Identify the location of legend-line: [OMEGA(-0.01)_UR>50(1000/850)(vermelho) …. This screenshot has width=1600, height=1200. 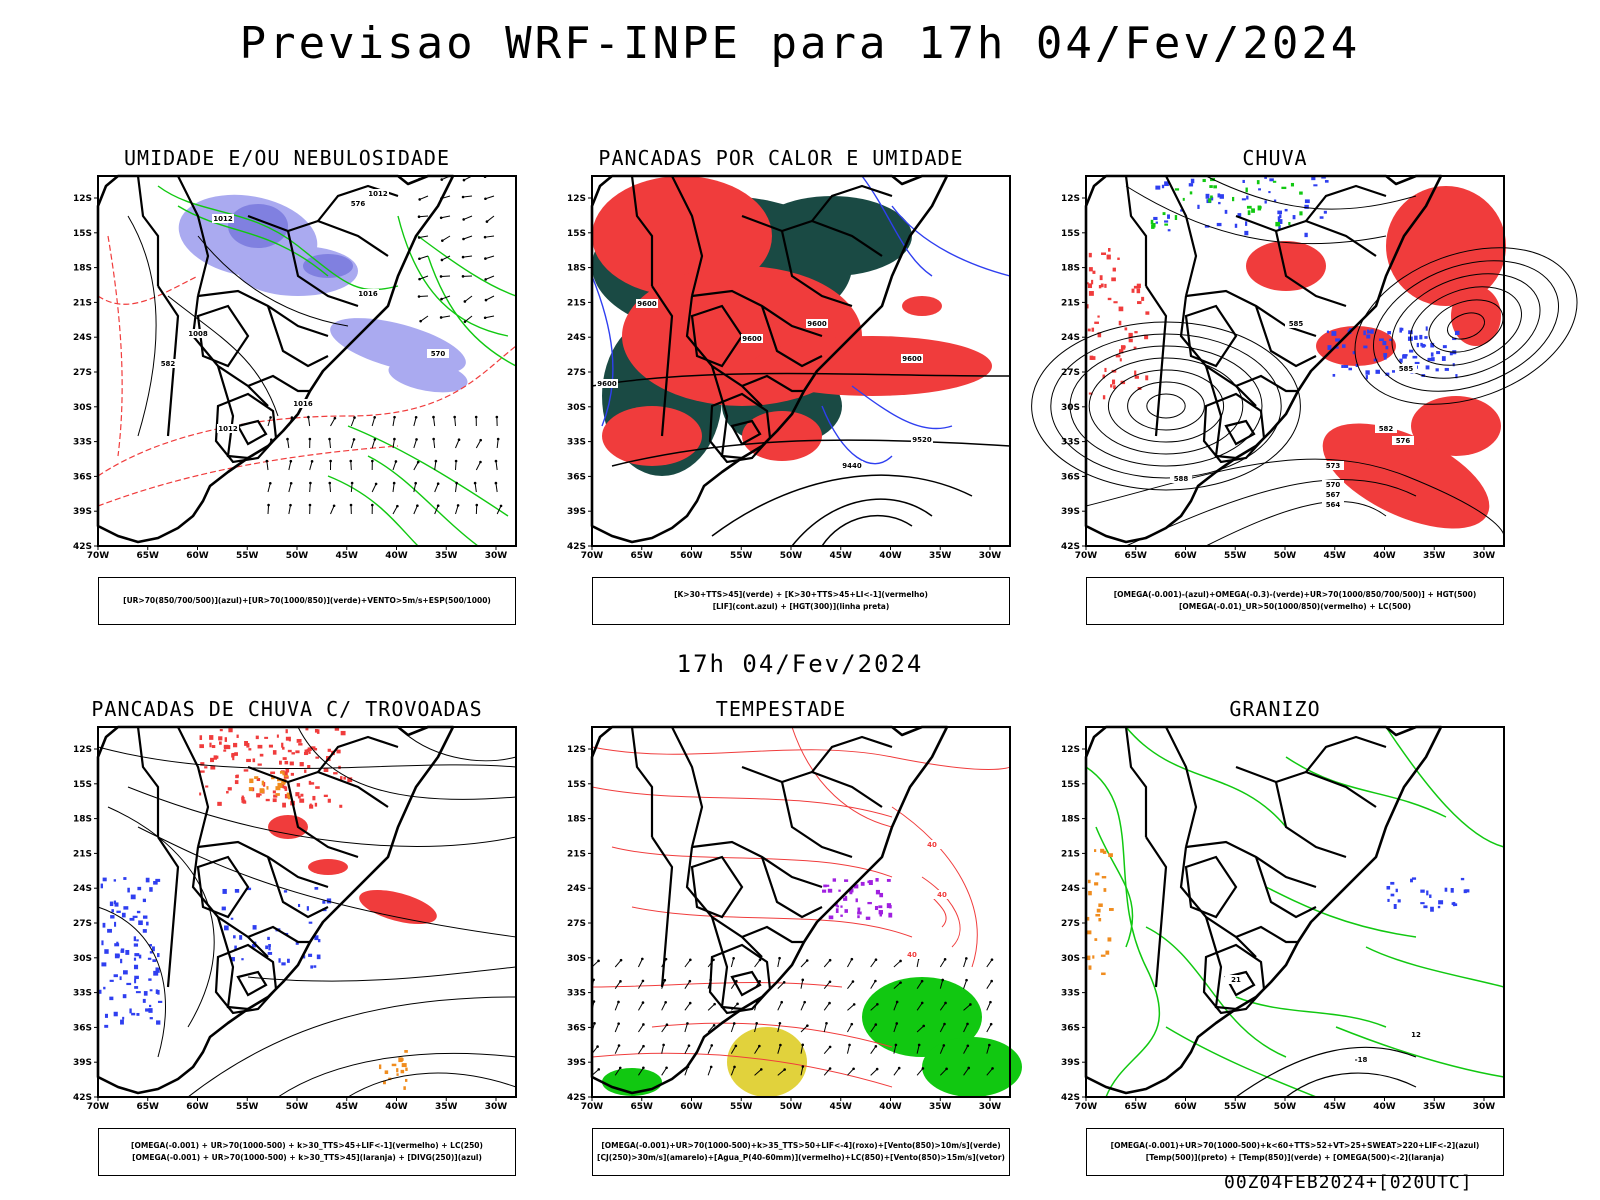
(1295, 606).